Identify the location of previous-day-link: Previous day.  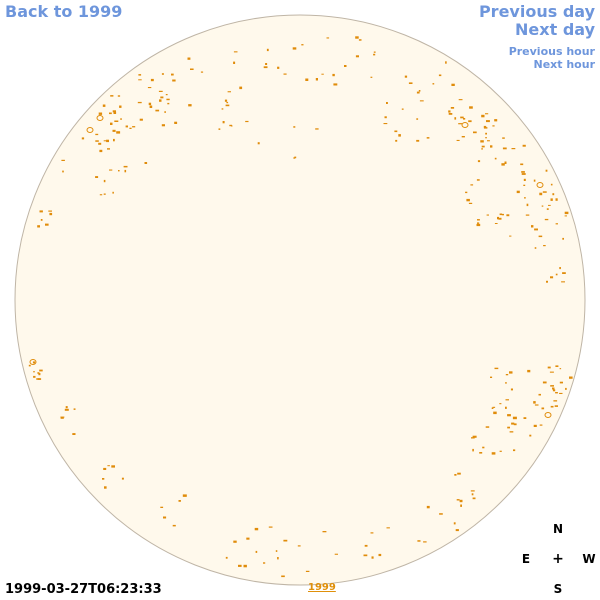
(536, 11).